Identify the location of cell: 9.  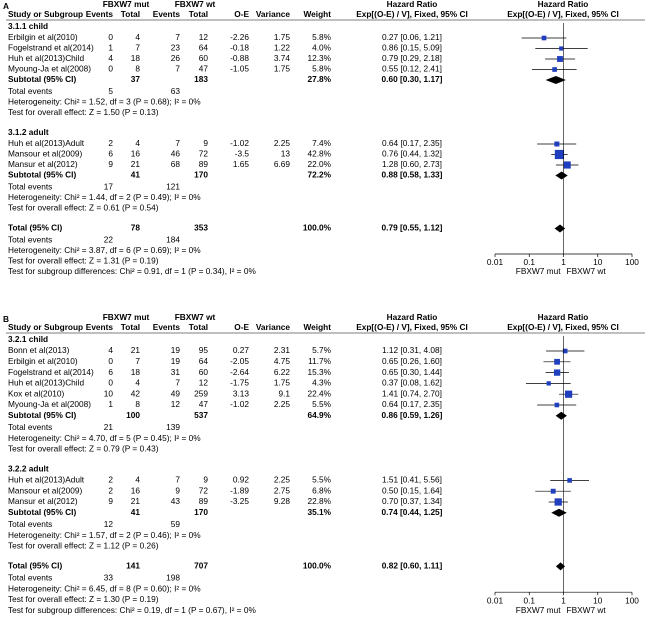
(110, 164).